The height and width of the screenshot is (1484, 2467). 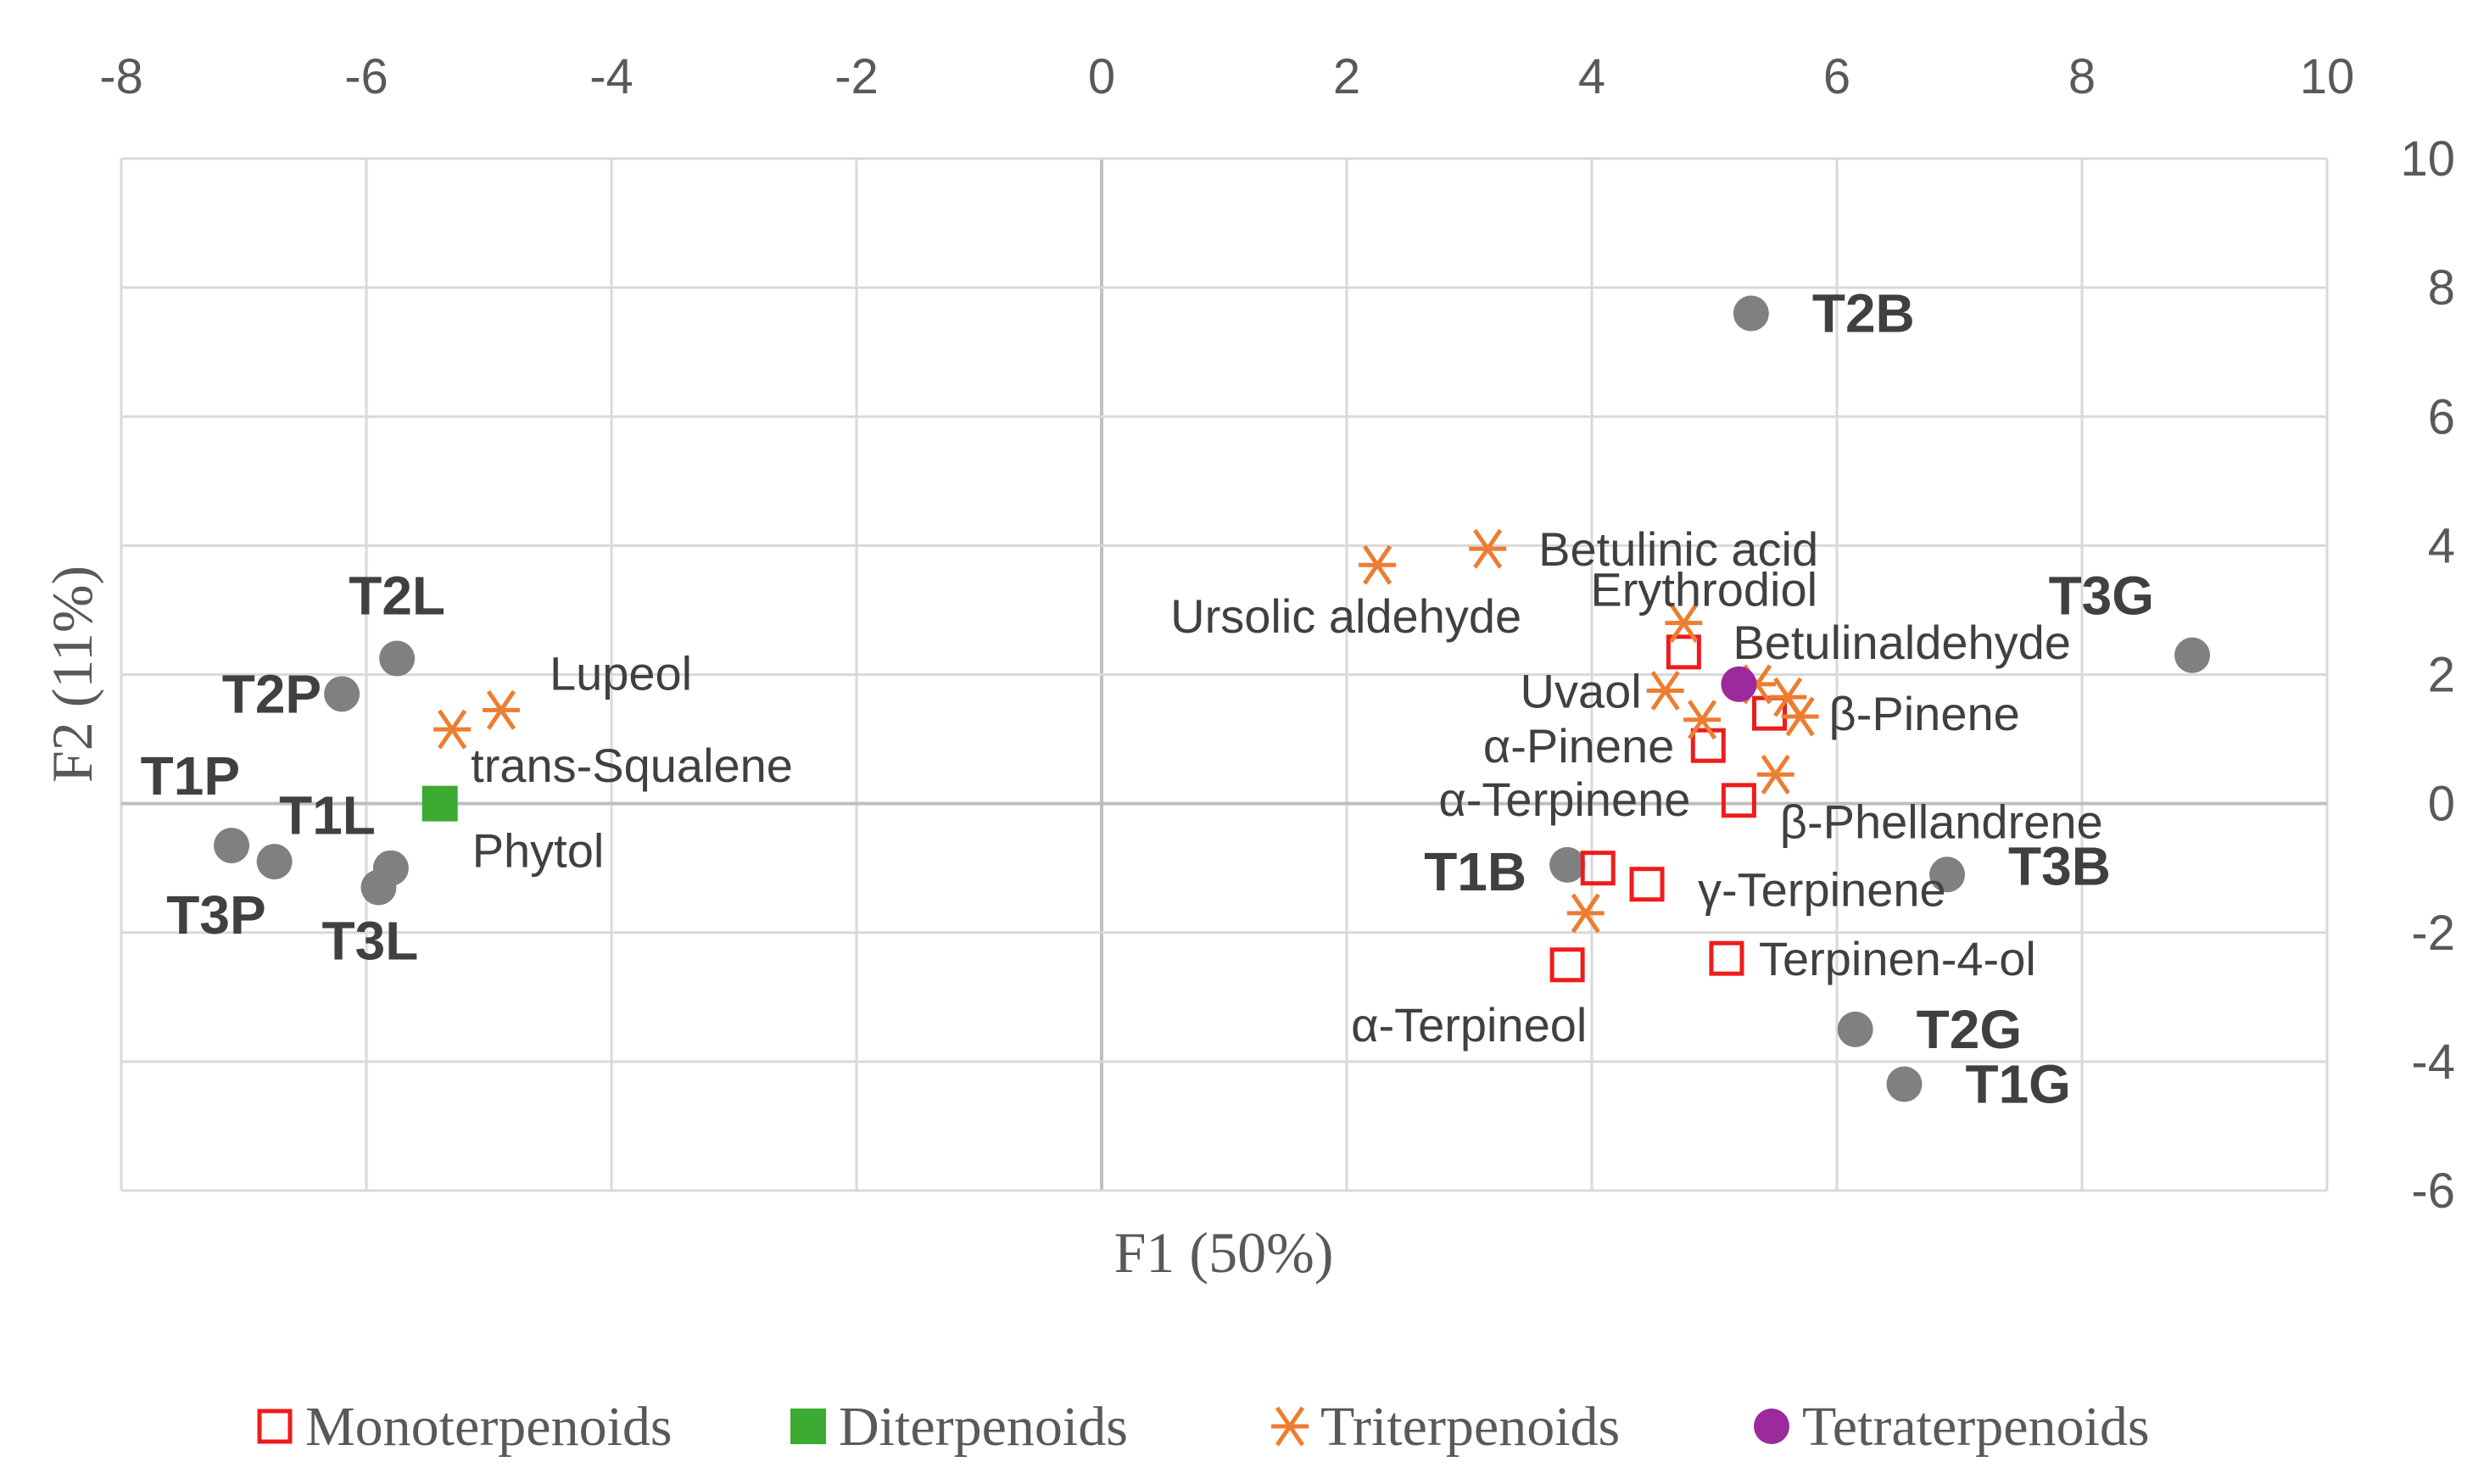 I want to click on legend-item: Tetraterpenoids, so click(x=1952, y=1427).